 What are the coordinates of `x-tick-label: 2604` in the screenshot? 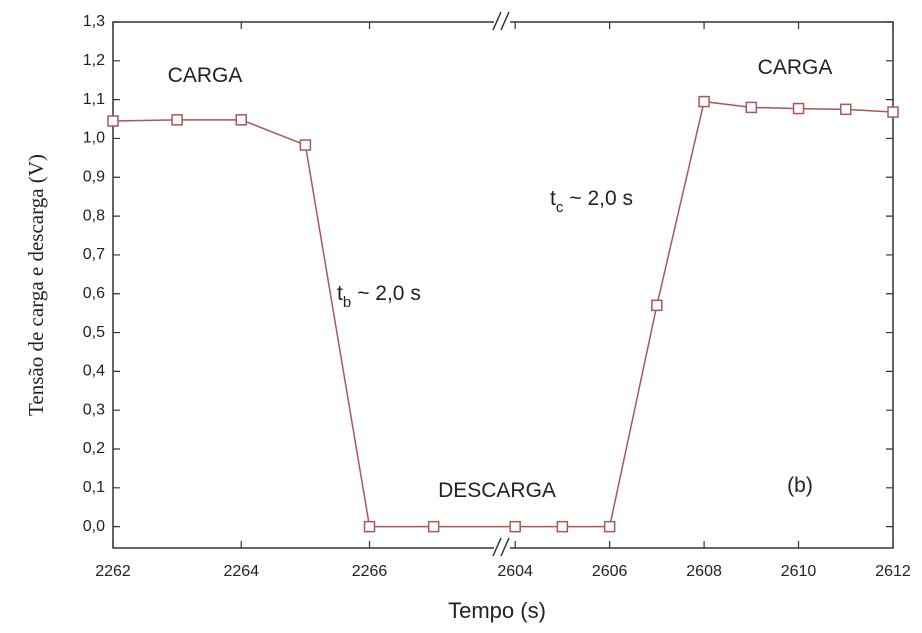 It's located at (515, 571).